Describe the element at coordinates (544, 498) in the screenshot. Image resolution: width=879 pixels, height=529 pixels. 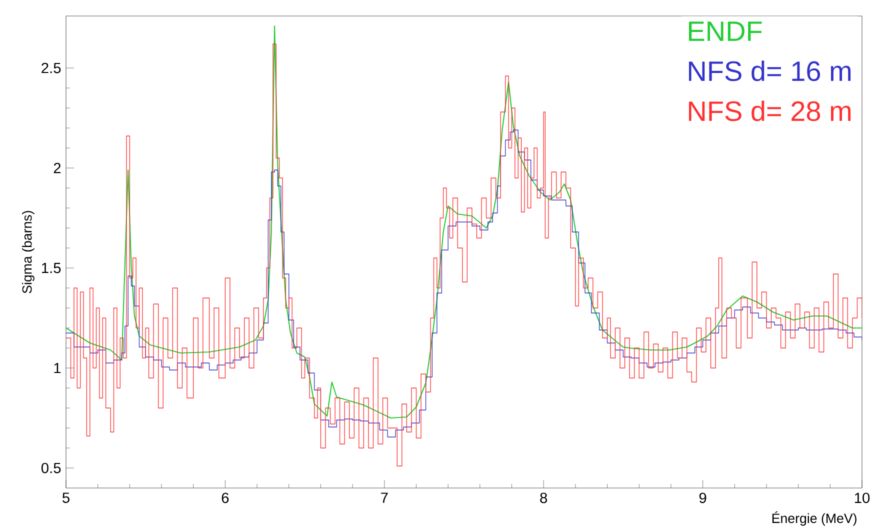
I see `x-tick-label: 8` at that location.